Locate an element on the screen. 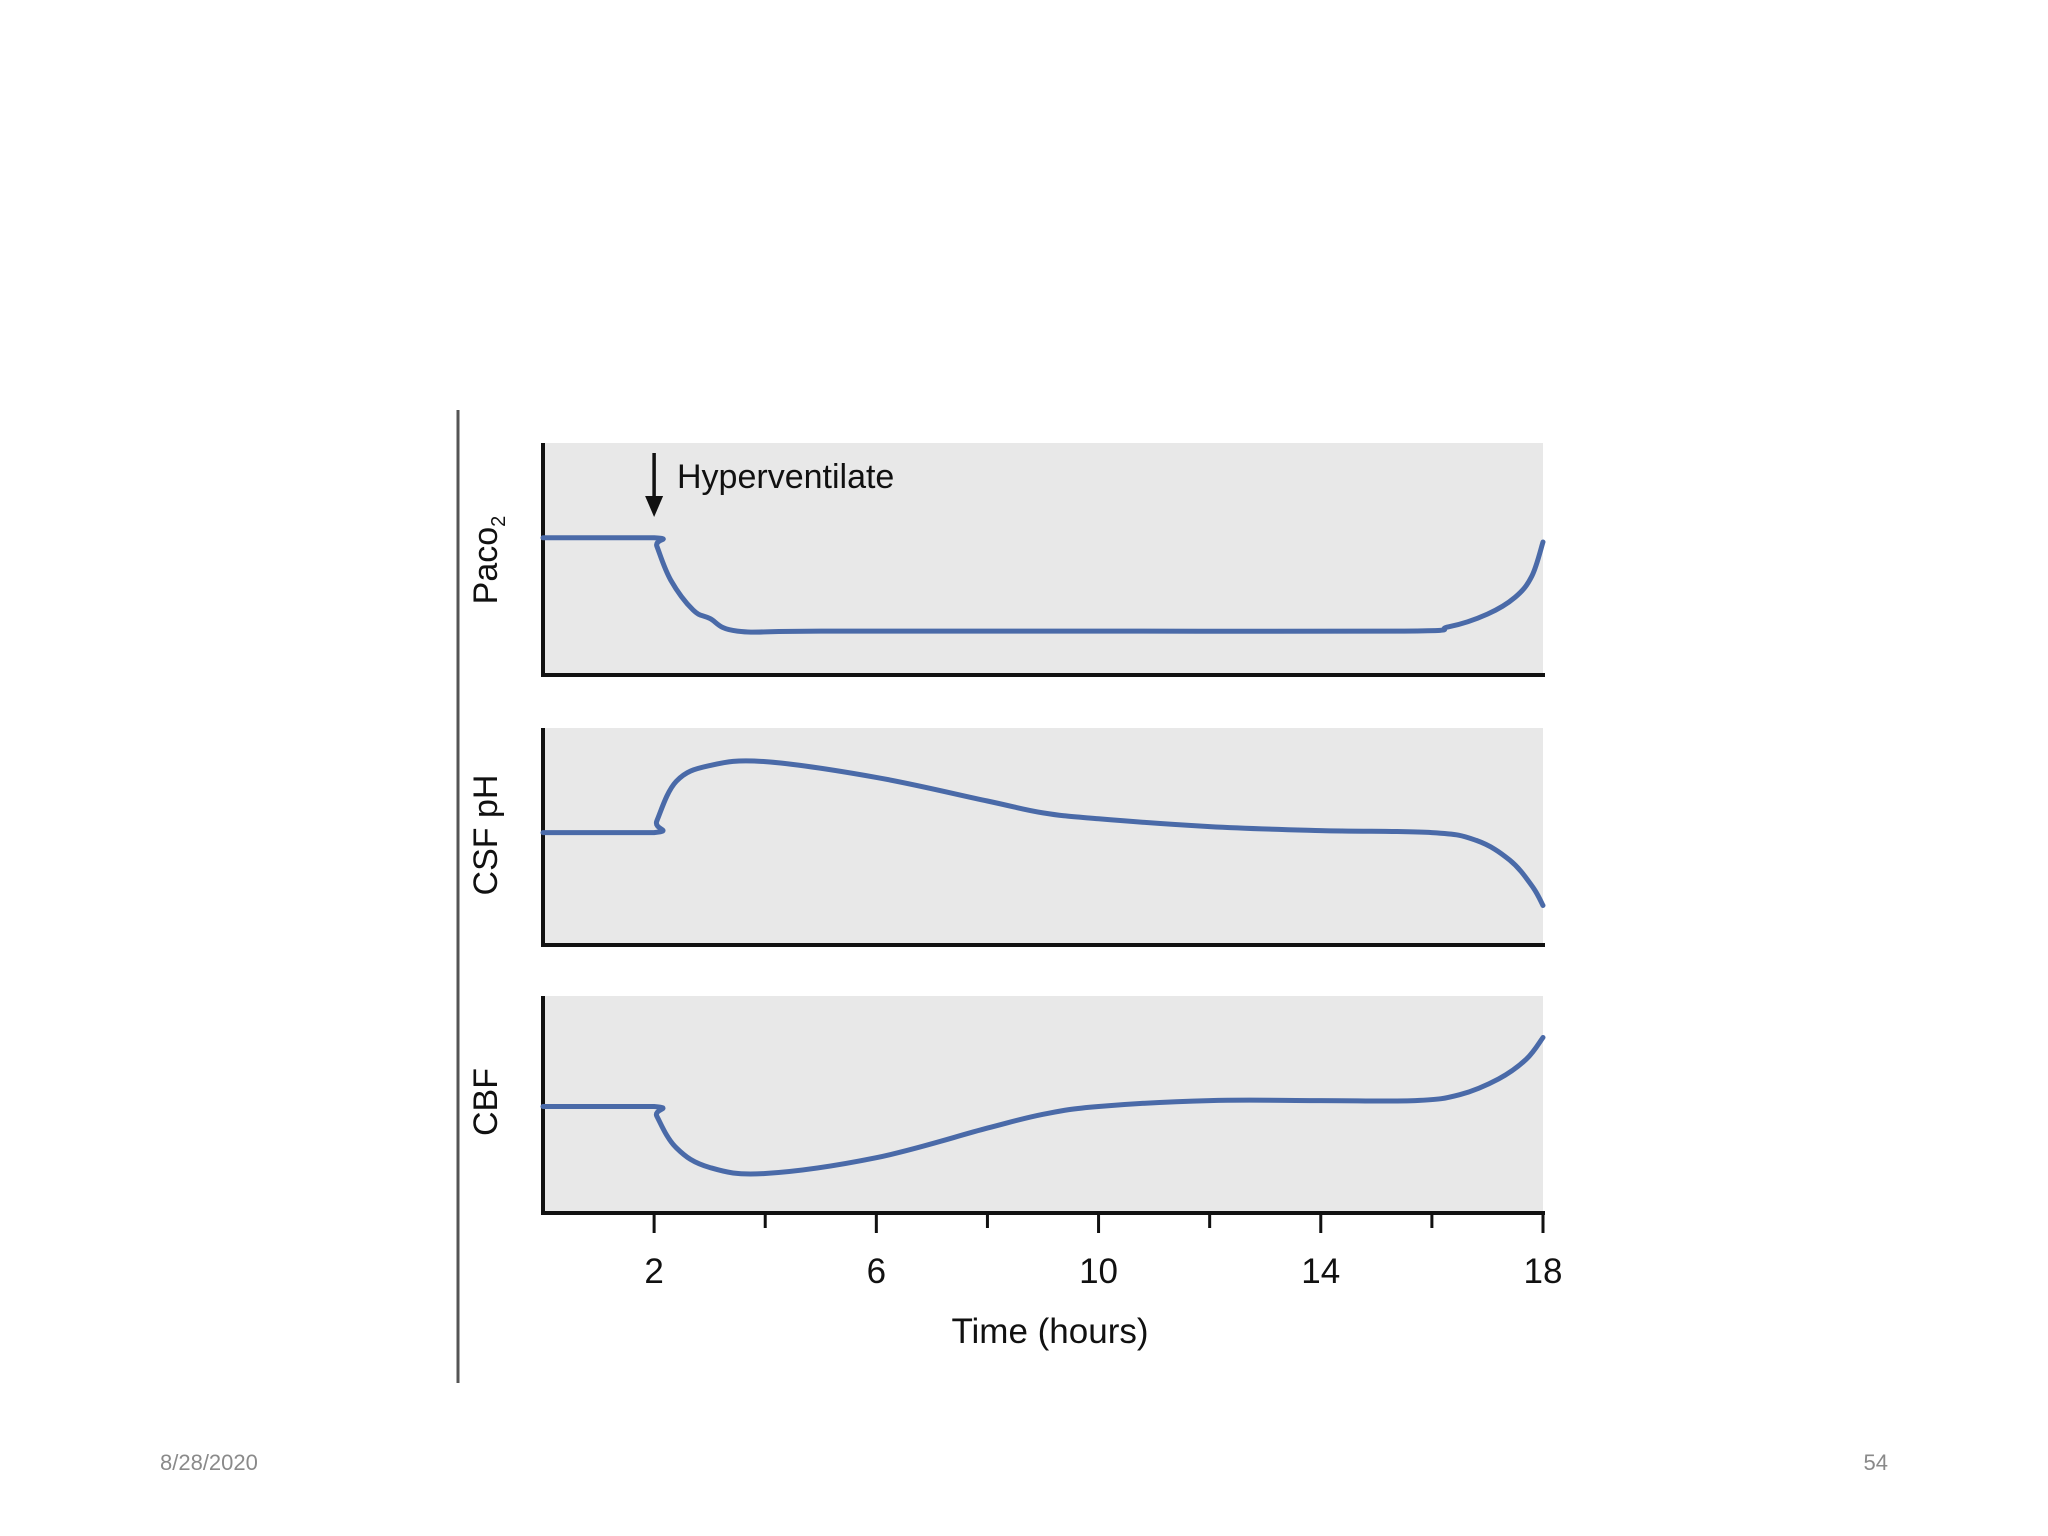  panel-paco2-background is located at coordinates (1043, 559).